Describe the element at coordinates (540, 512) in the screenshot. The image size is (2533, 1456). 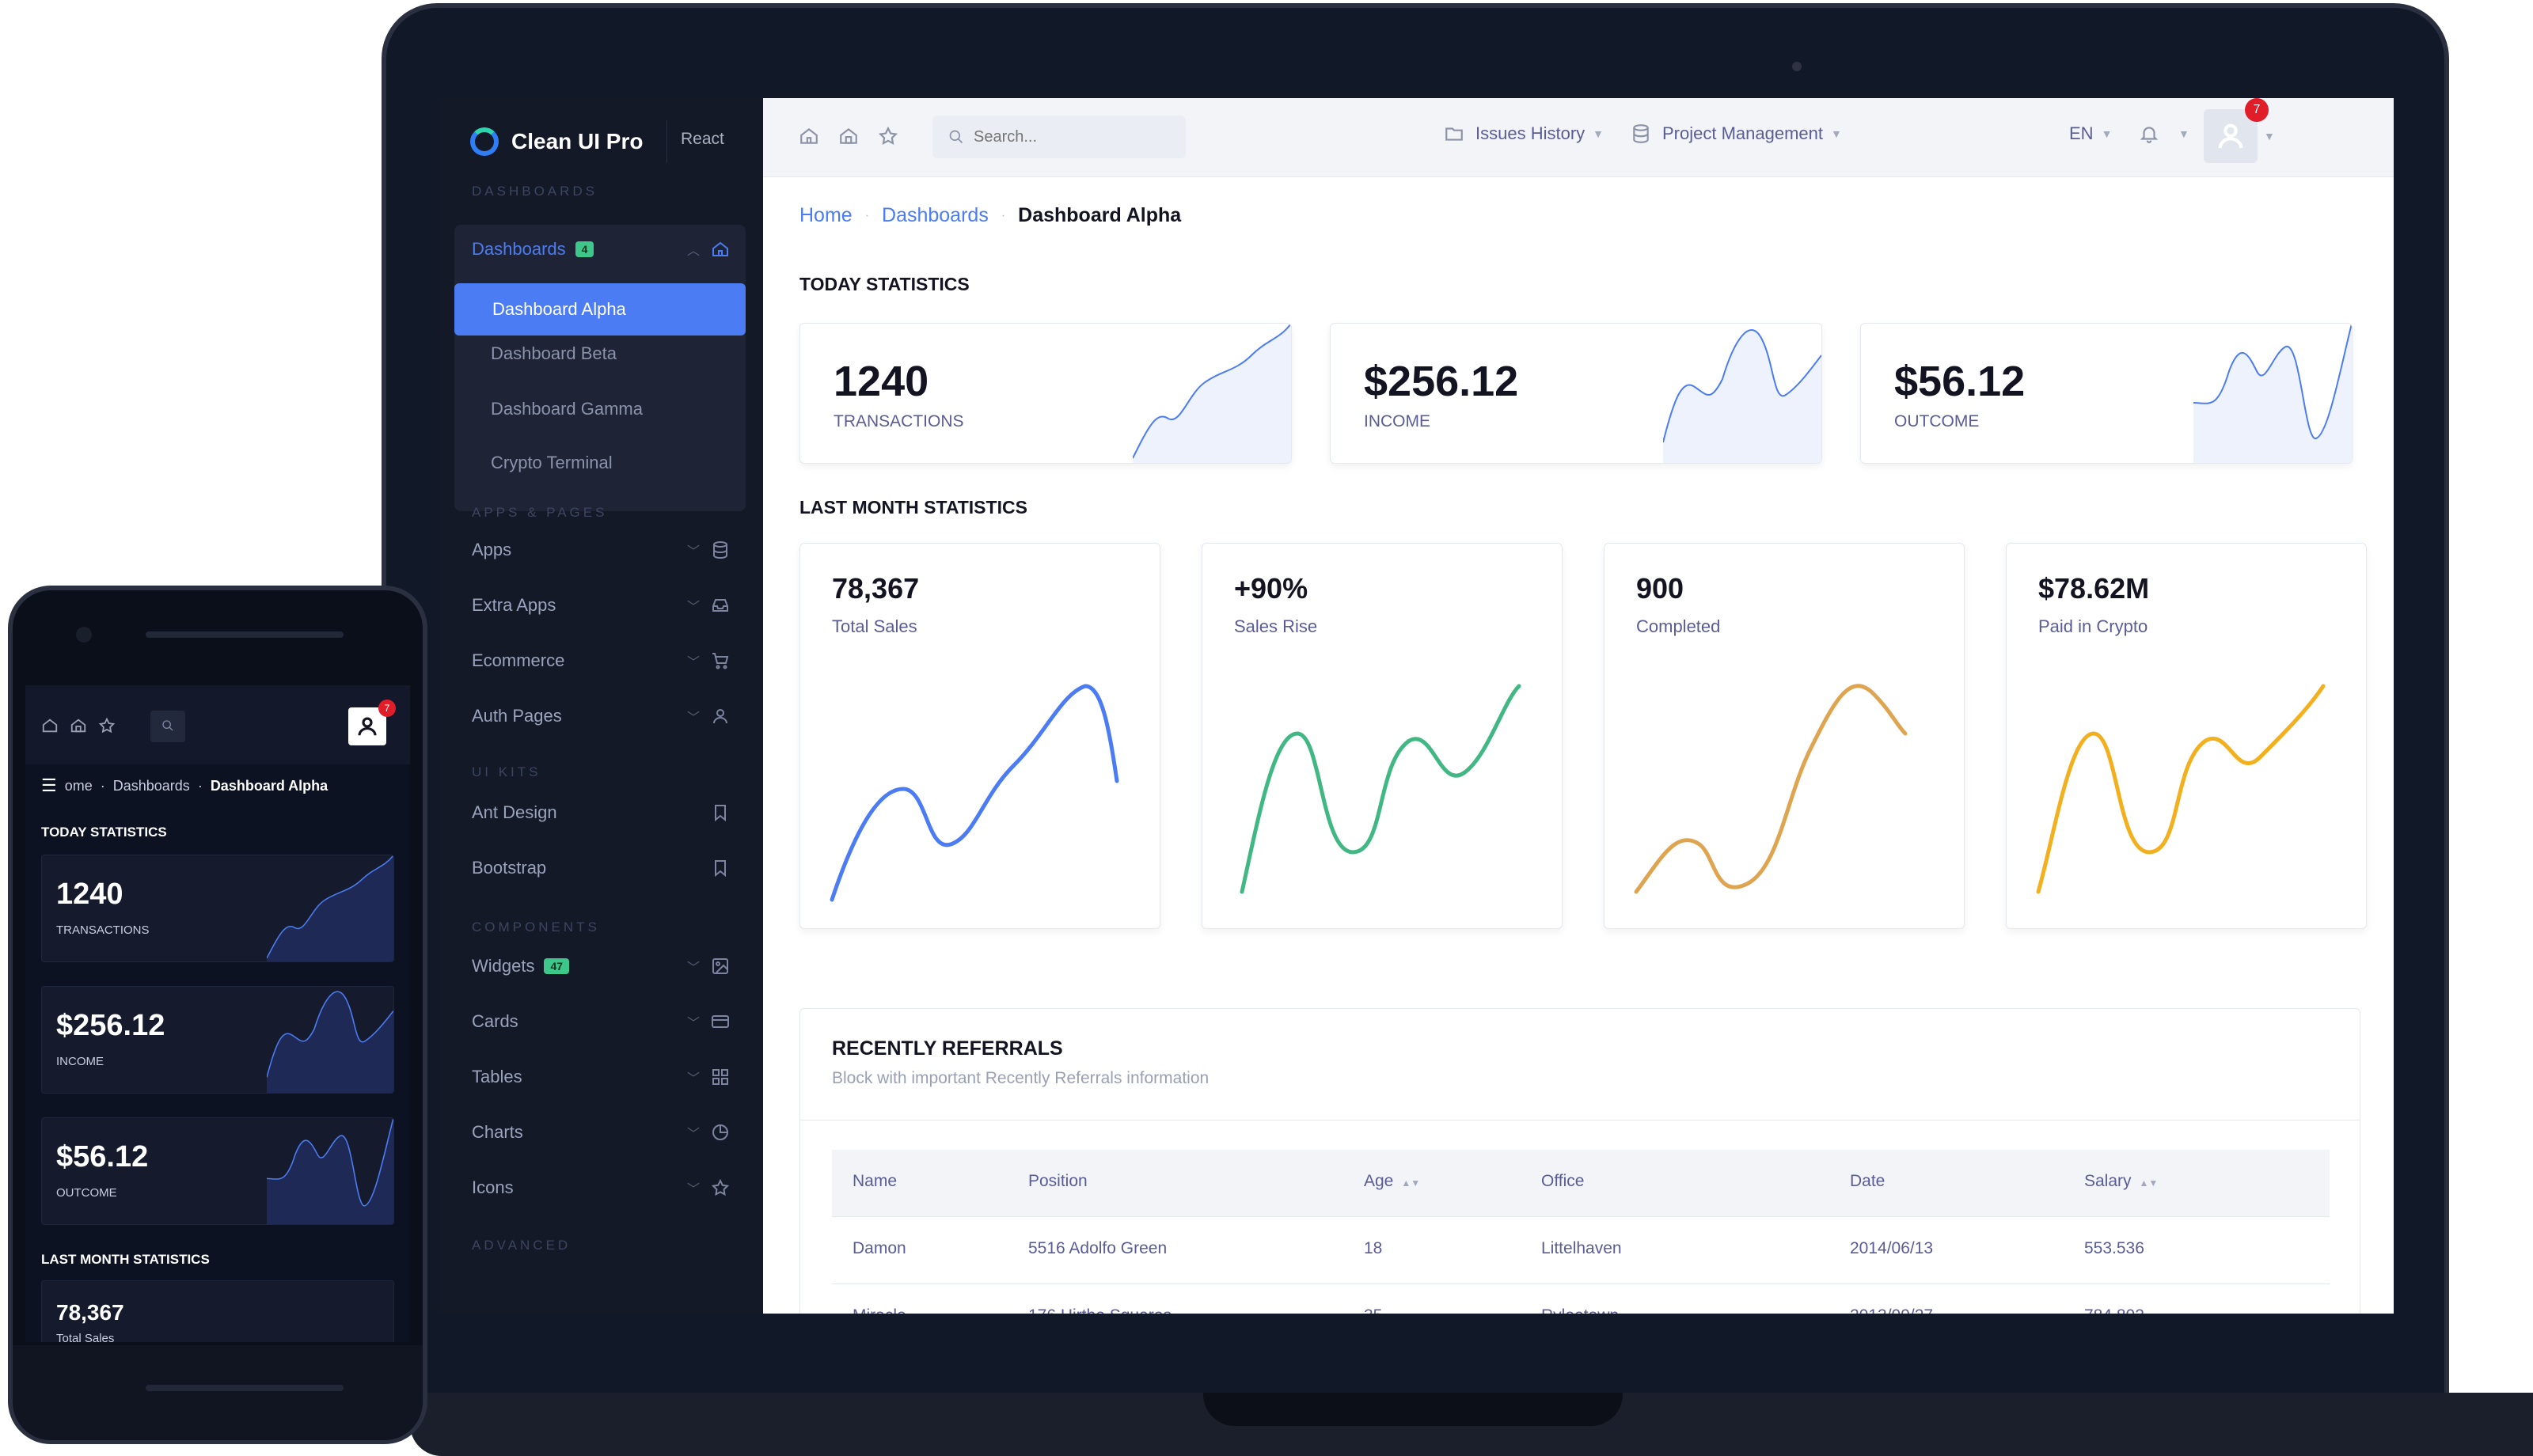
I see `section-label-apps-pages: Apps & Pages` at that location.